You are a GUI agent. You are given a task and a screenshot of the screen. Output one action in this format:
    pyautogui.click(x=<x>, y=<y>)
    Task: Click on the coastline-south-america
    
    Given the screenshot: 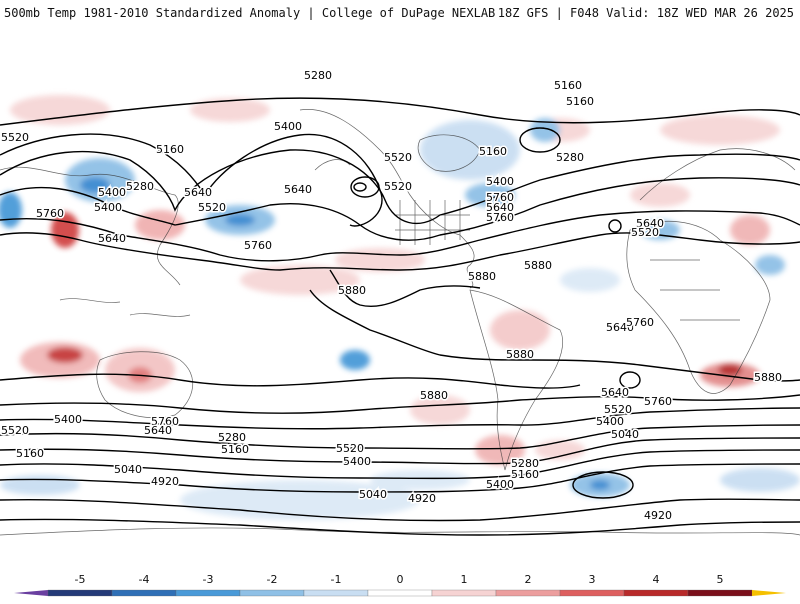 What is the action you would take?
    pyautogui.click(x=516, y=380)
    